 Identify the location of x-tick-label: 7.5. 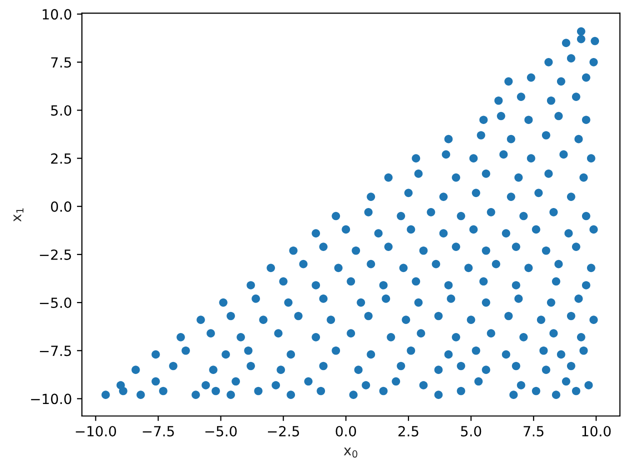
(534, 431).